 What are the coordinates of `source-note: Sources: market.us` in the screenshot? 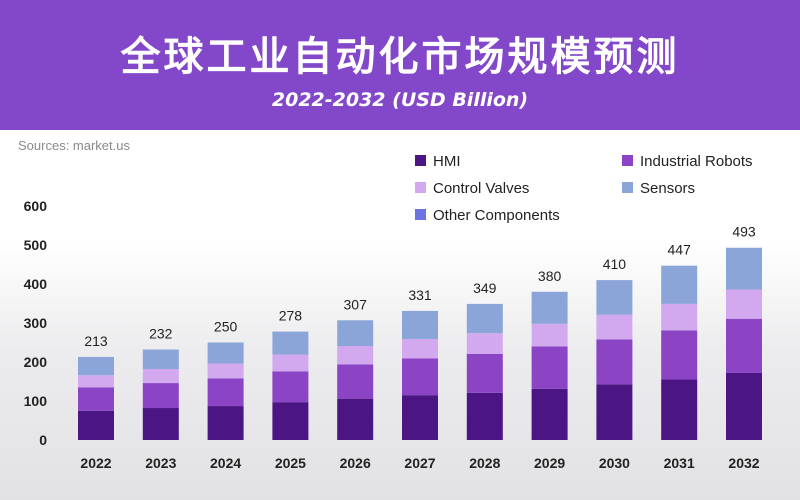 It's located at (74, 145).